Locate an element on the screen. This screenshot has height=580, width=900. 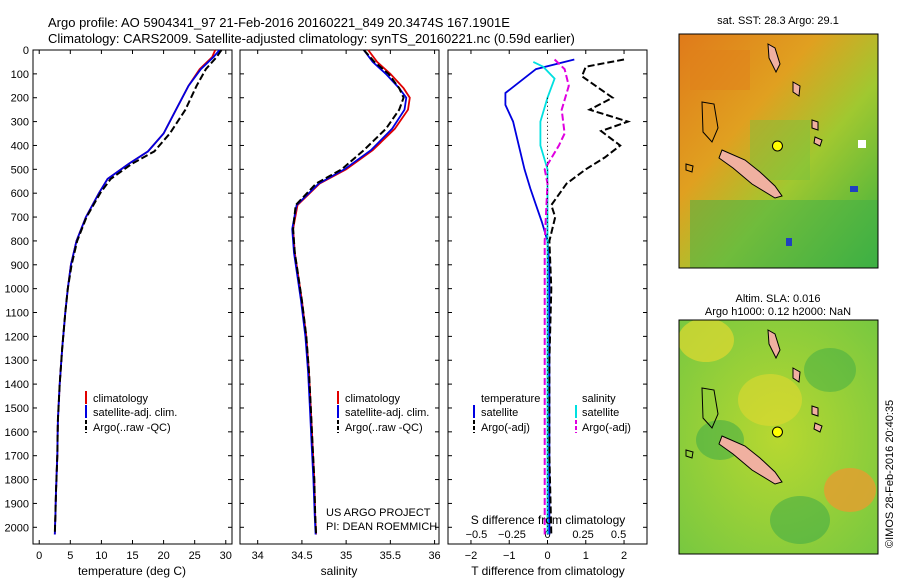
sla-reef-outline is located at coordinates (710, 408).